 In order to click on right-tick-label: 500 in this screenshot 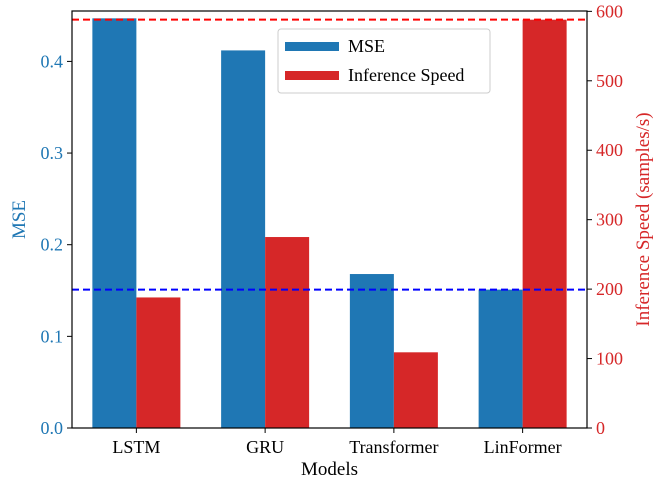, I will do `click(609, 81)`.